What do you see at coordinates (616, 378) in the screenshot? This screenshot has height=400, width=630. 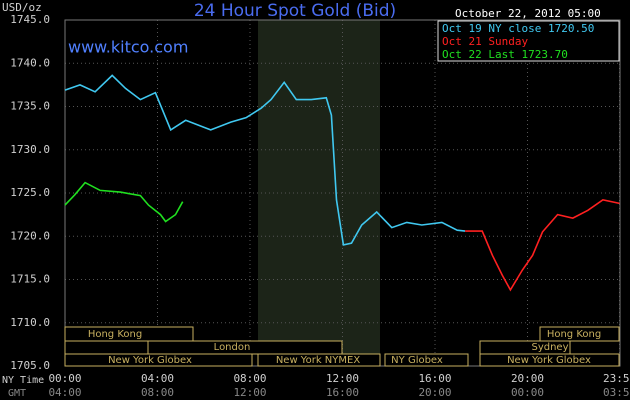 I see `x-tick-label: 23:59` at bounding box center [616, 378].